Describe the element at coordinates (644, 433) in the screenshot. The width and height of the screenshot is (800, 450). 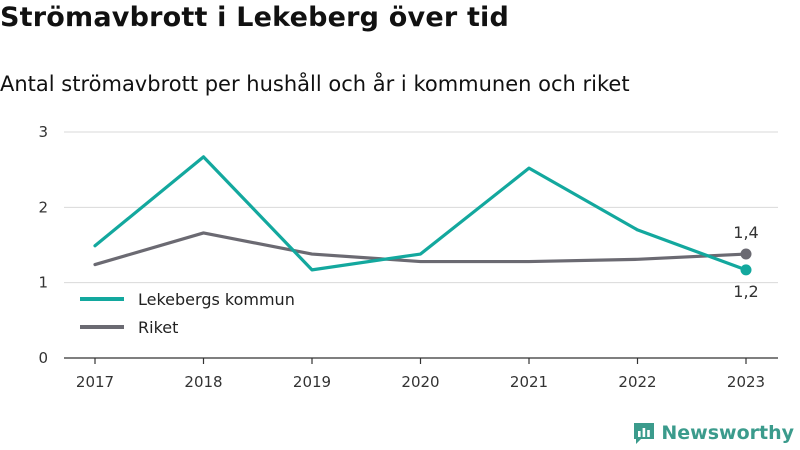
I see `newsworthy-logo-icon` at that location.